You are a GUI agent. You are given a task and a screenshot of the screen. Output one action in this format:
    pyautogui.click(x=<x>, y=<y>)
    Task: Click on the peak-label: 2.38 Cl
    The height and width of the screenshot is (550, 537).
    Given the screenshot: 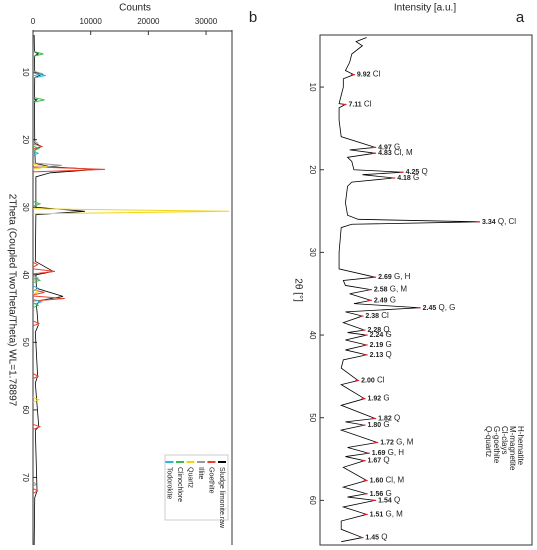 What is the action you would take?
    pyautogui.click(x=377, y=315)
    